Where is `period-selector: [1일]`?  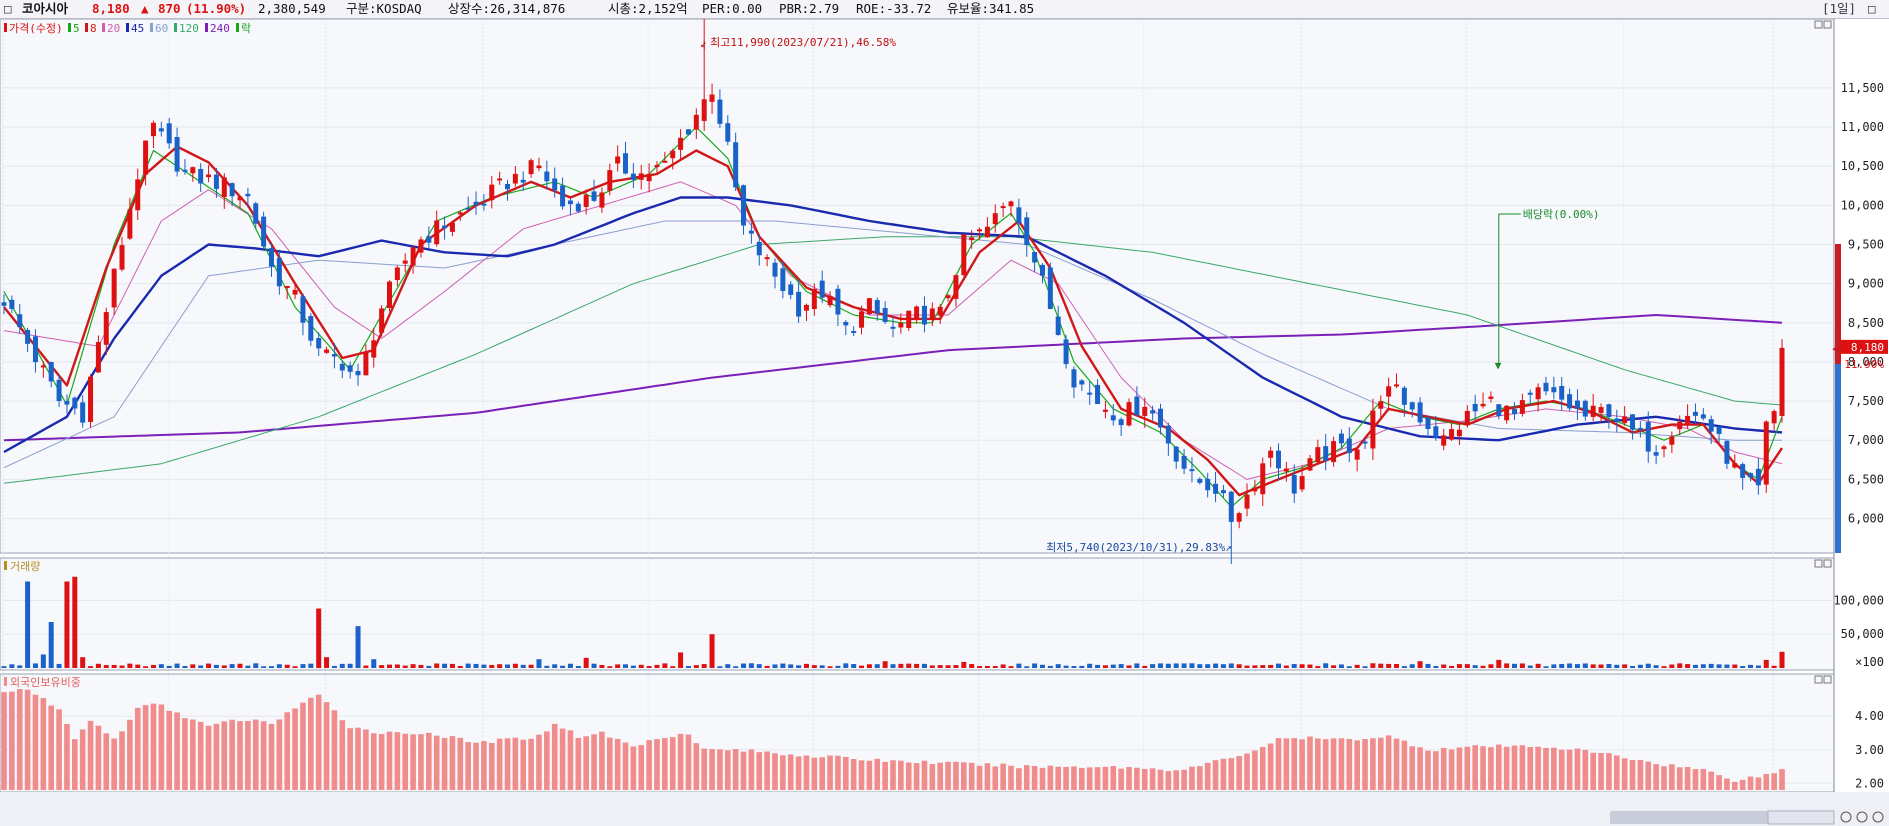
period-selector: [1일] is located at coordinates (1839, 8).